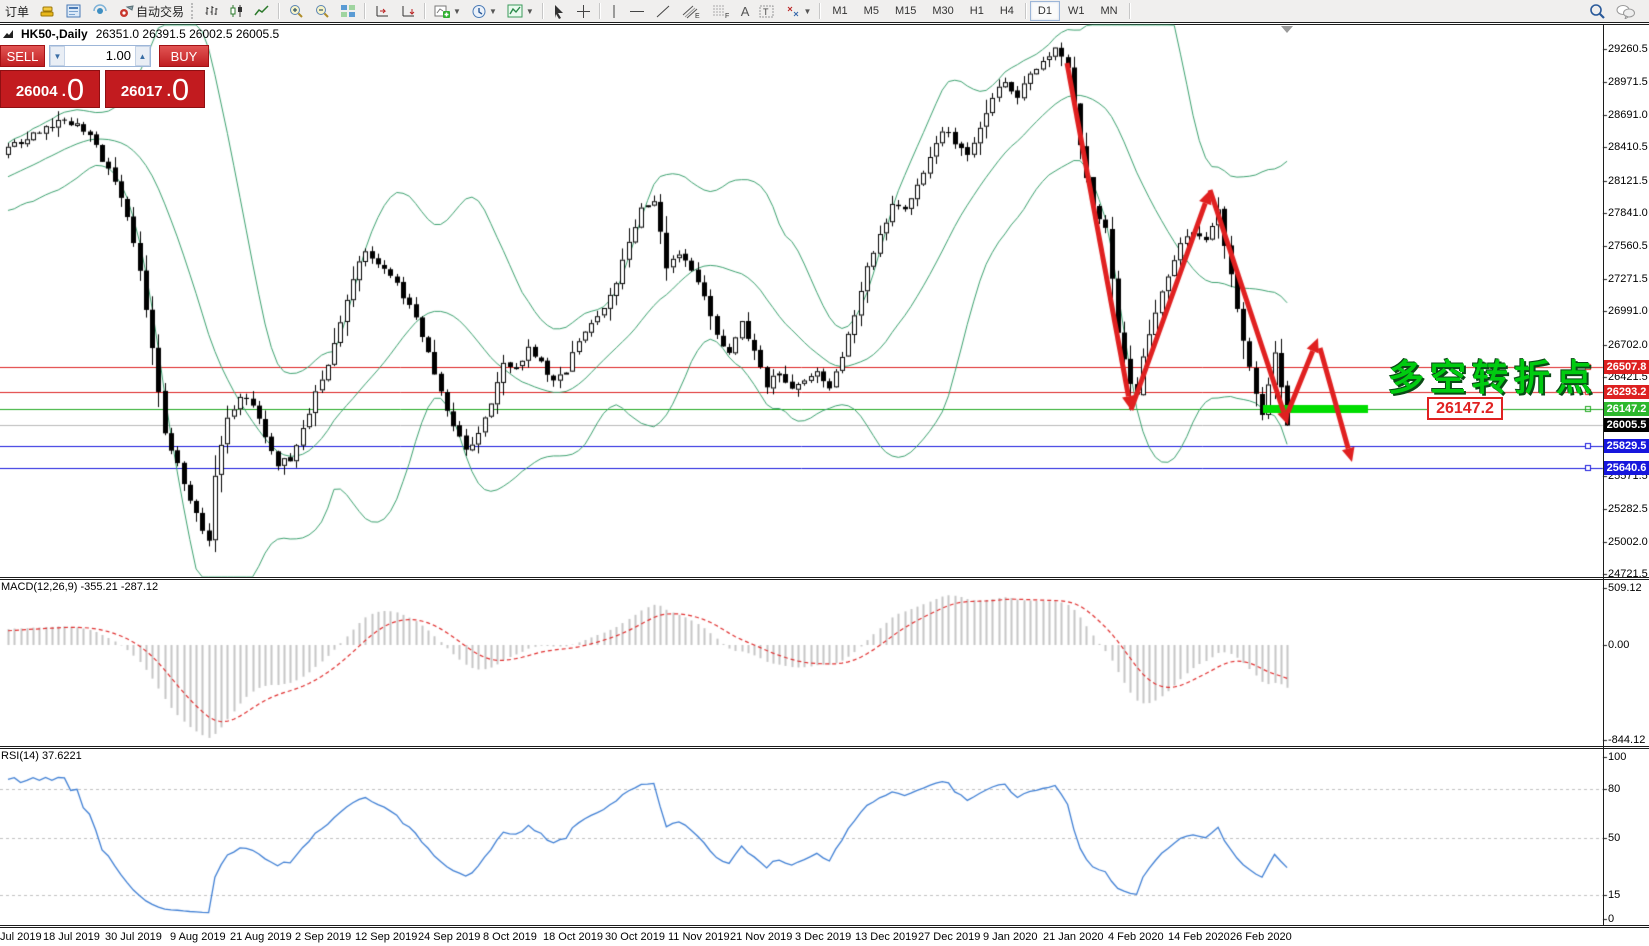 This screenshot has height=946, width=1649. What do you see at coordinates (1628, 115) in the screenshot?
I see `price-tick-label: 28691.0` at bounding box center [1628, 115].